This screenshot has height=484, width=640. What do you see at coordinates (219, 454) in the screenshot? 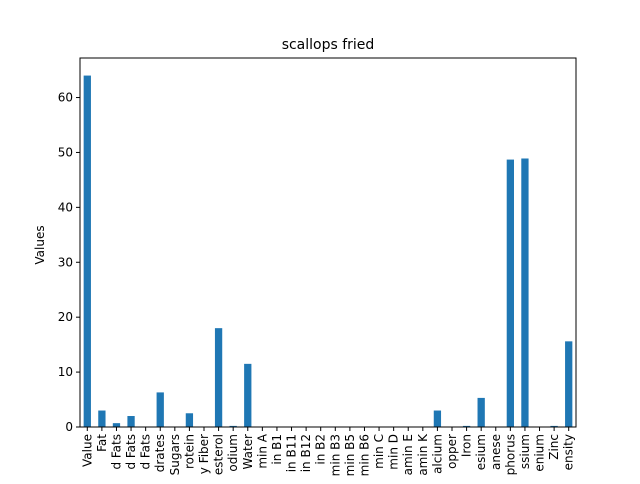
I see `x-tick-label: esterol` at bounding box center [219, 454].